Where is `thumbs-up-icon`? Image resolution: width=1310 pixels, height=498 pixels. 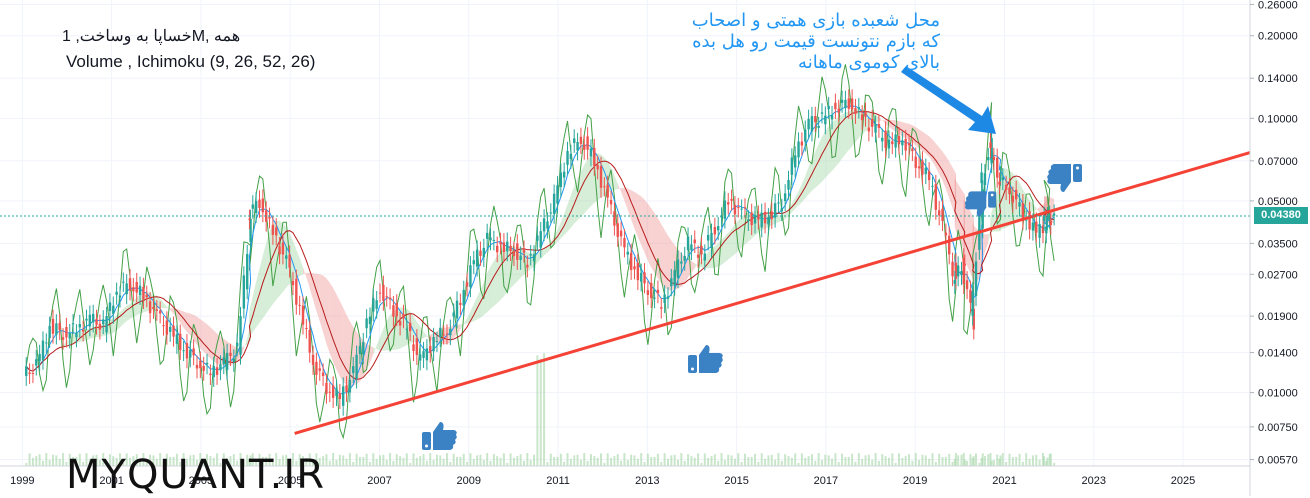 thumbs-up-icon is located at coordinates (705, 359).